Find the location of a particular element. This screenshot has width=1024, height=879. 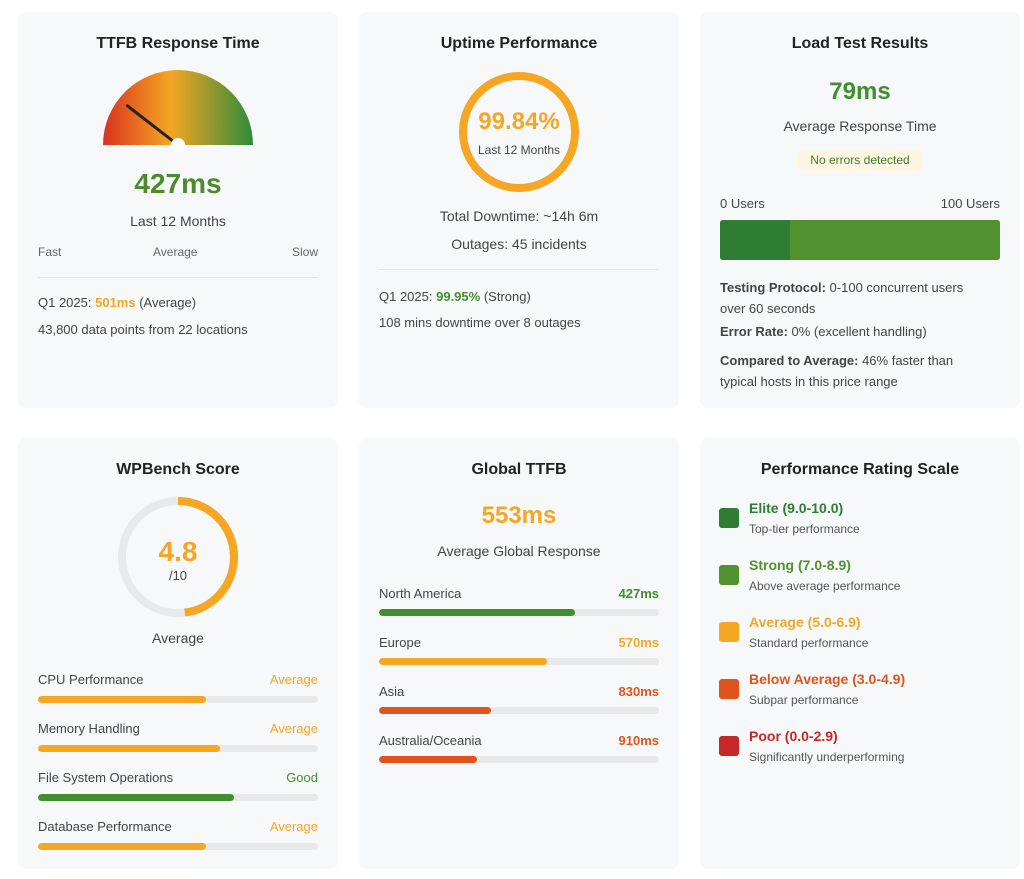

wpbench-score-arc is located at coordinates (178, 557).